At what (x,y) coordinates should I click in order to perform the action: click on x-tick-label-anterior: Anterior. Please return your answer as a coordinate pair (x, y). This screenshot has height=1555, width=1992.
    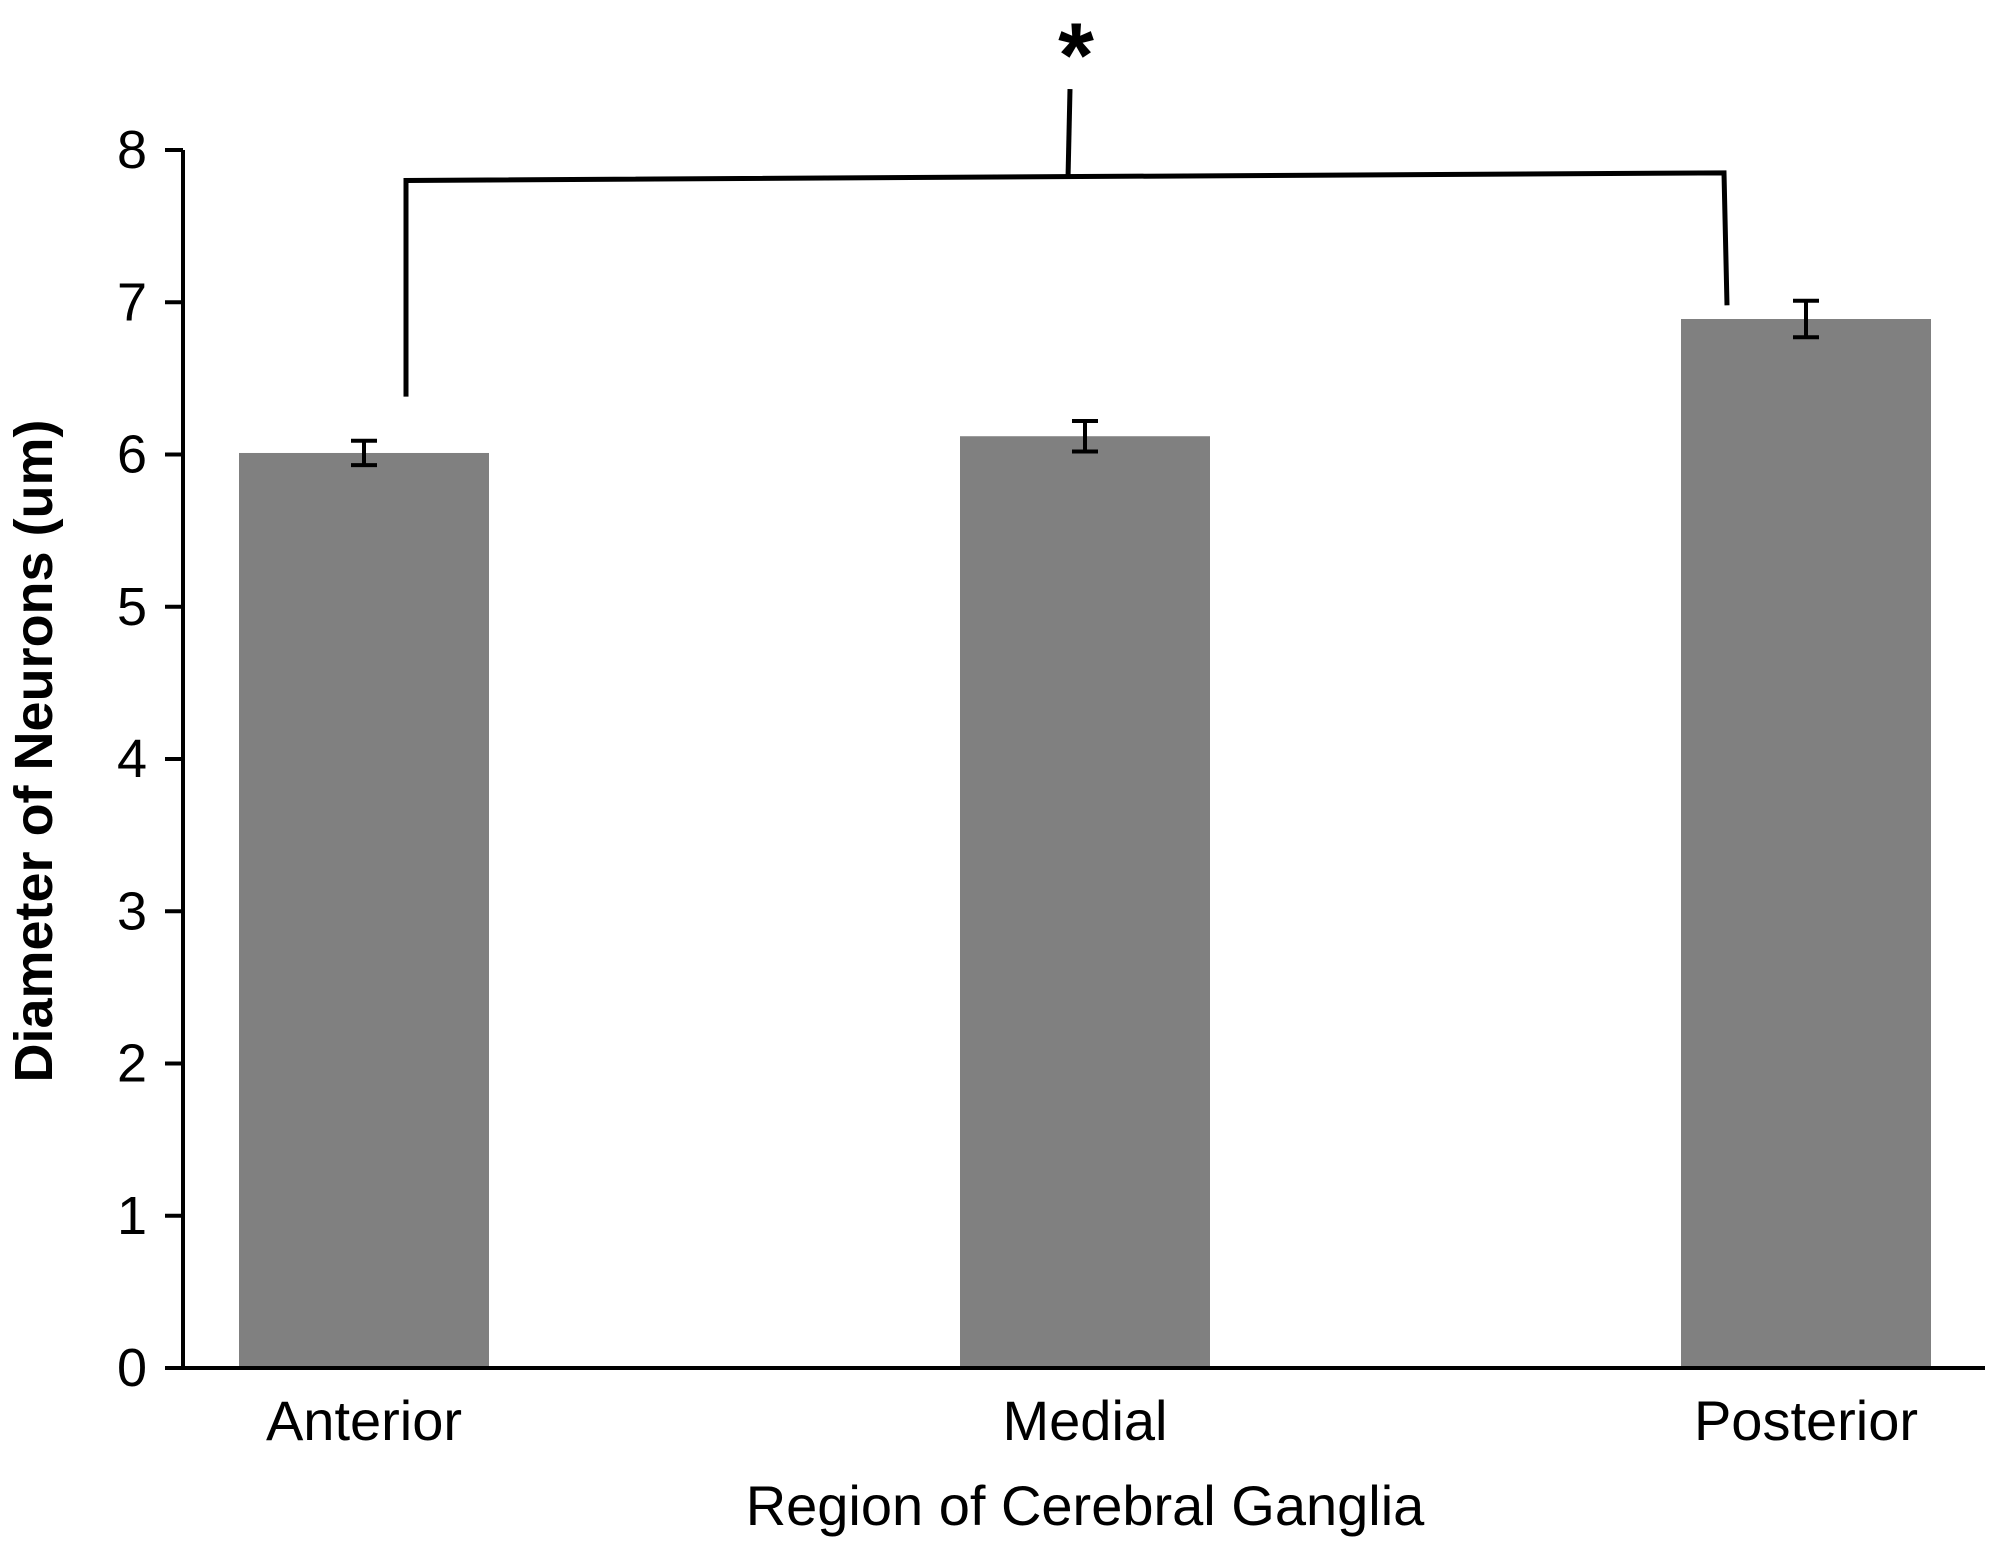
    Looking at the image, I should click on (364, 1420).